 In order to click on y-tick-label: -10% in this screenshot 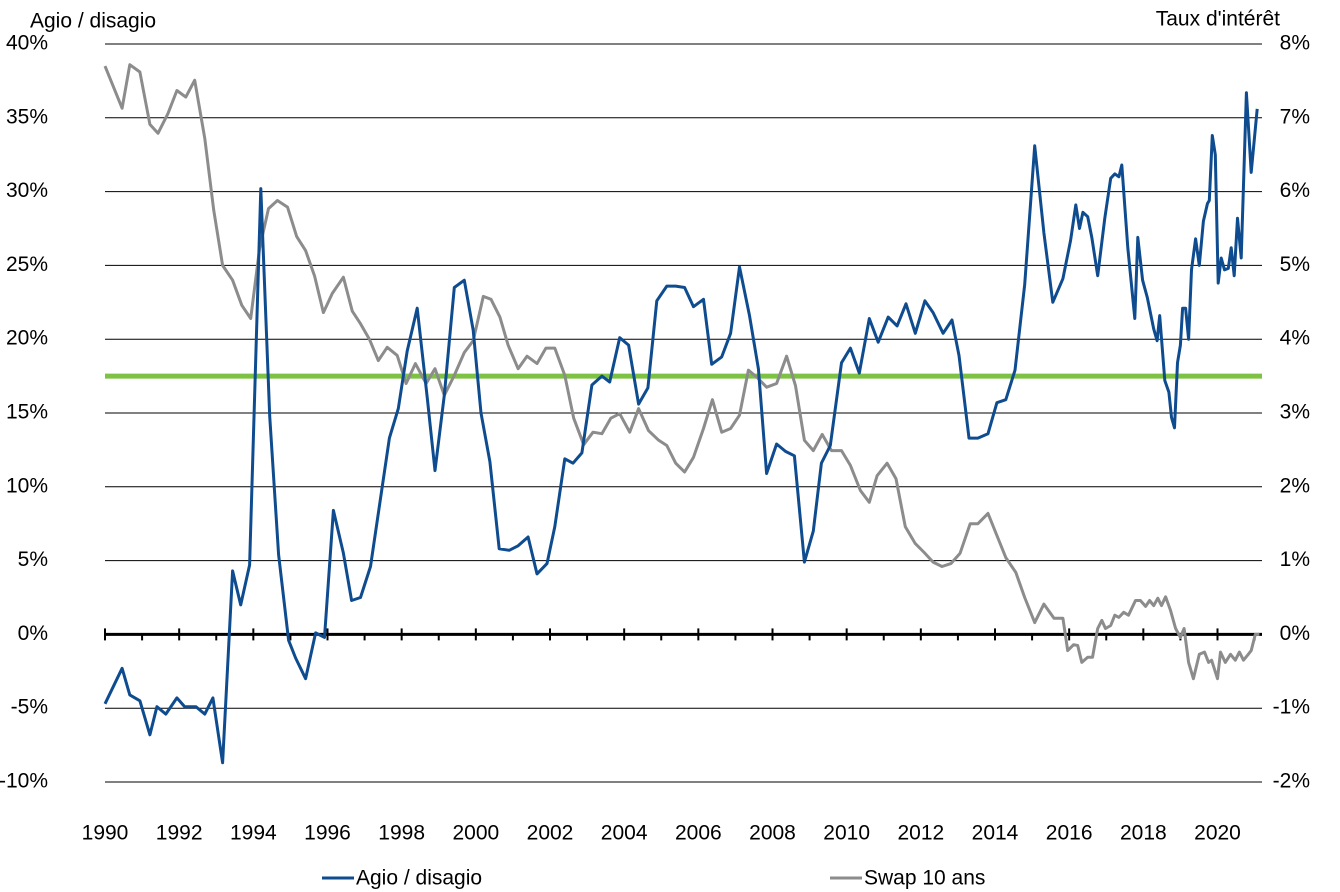, I will do `click(24, 781)`.